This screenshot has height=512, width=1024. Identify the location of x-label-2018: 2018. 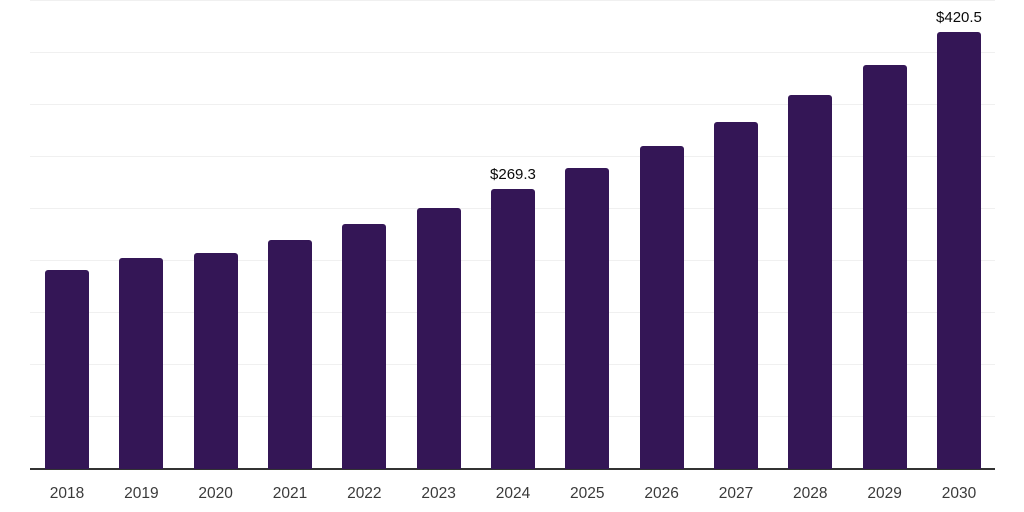
(67, 493).